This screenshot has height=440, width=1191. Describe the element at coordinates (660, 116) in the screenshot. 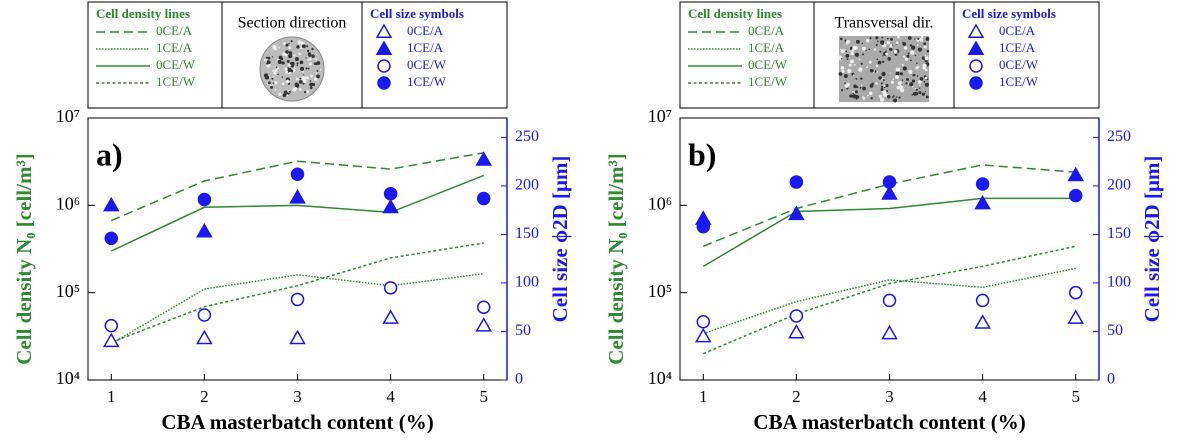

I see `y-tick-label: 10⁷` at that location.